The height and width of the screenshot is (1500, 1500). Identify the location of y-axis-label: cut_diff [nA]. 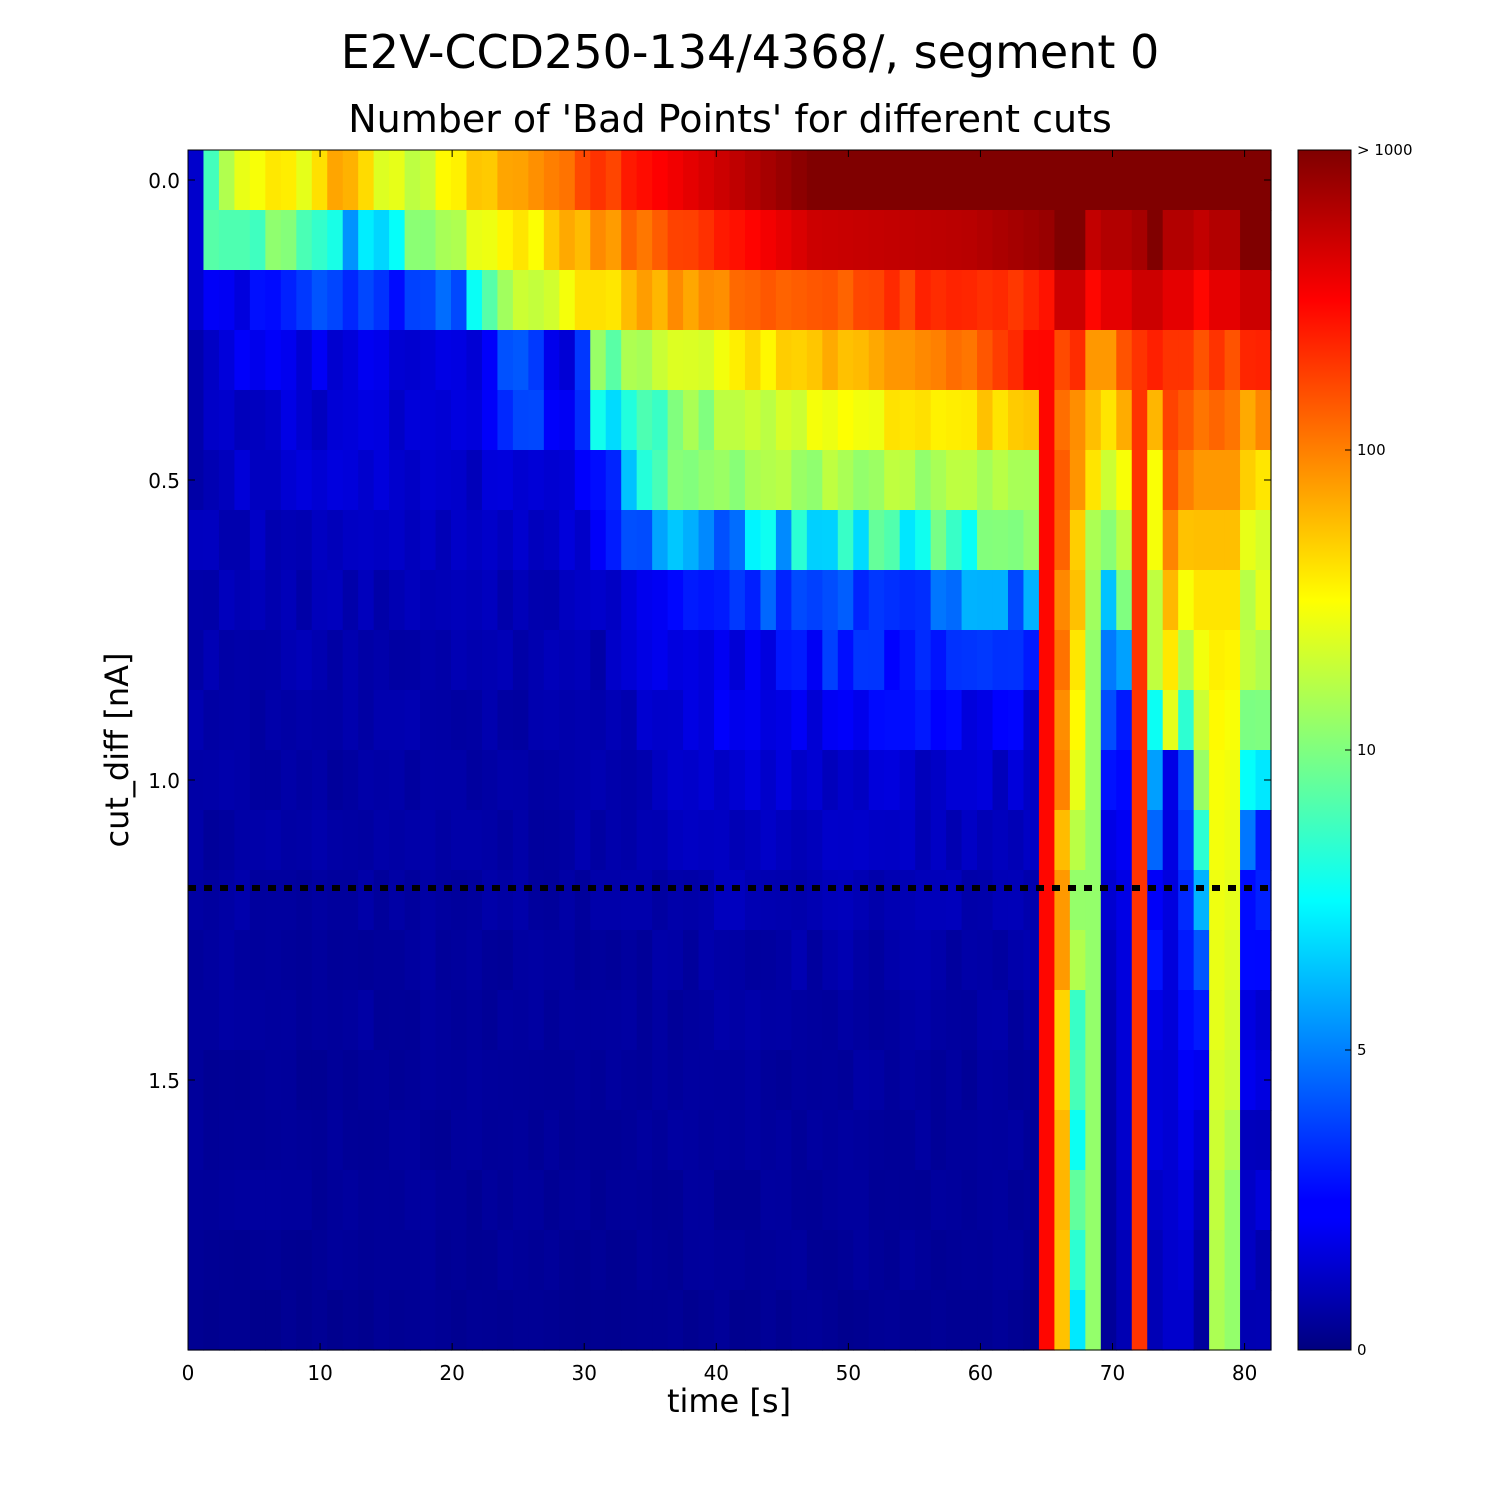
(117, 750).